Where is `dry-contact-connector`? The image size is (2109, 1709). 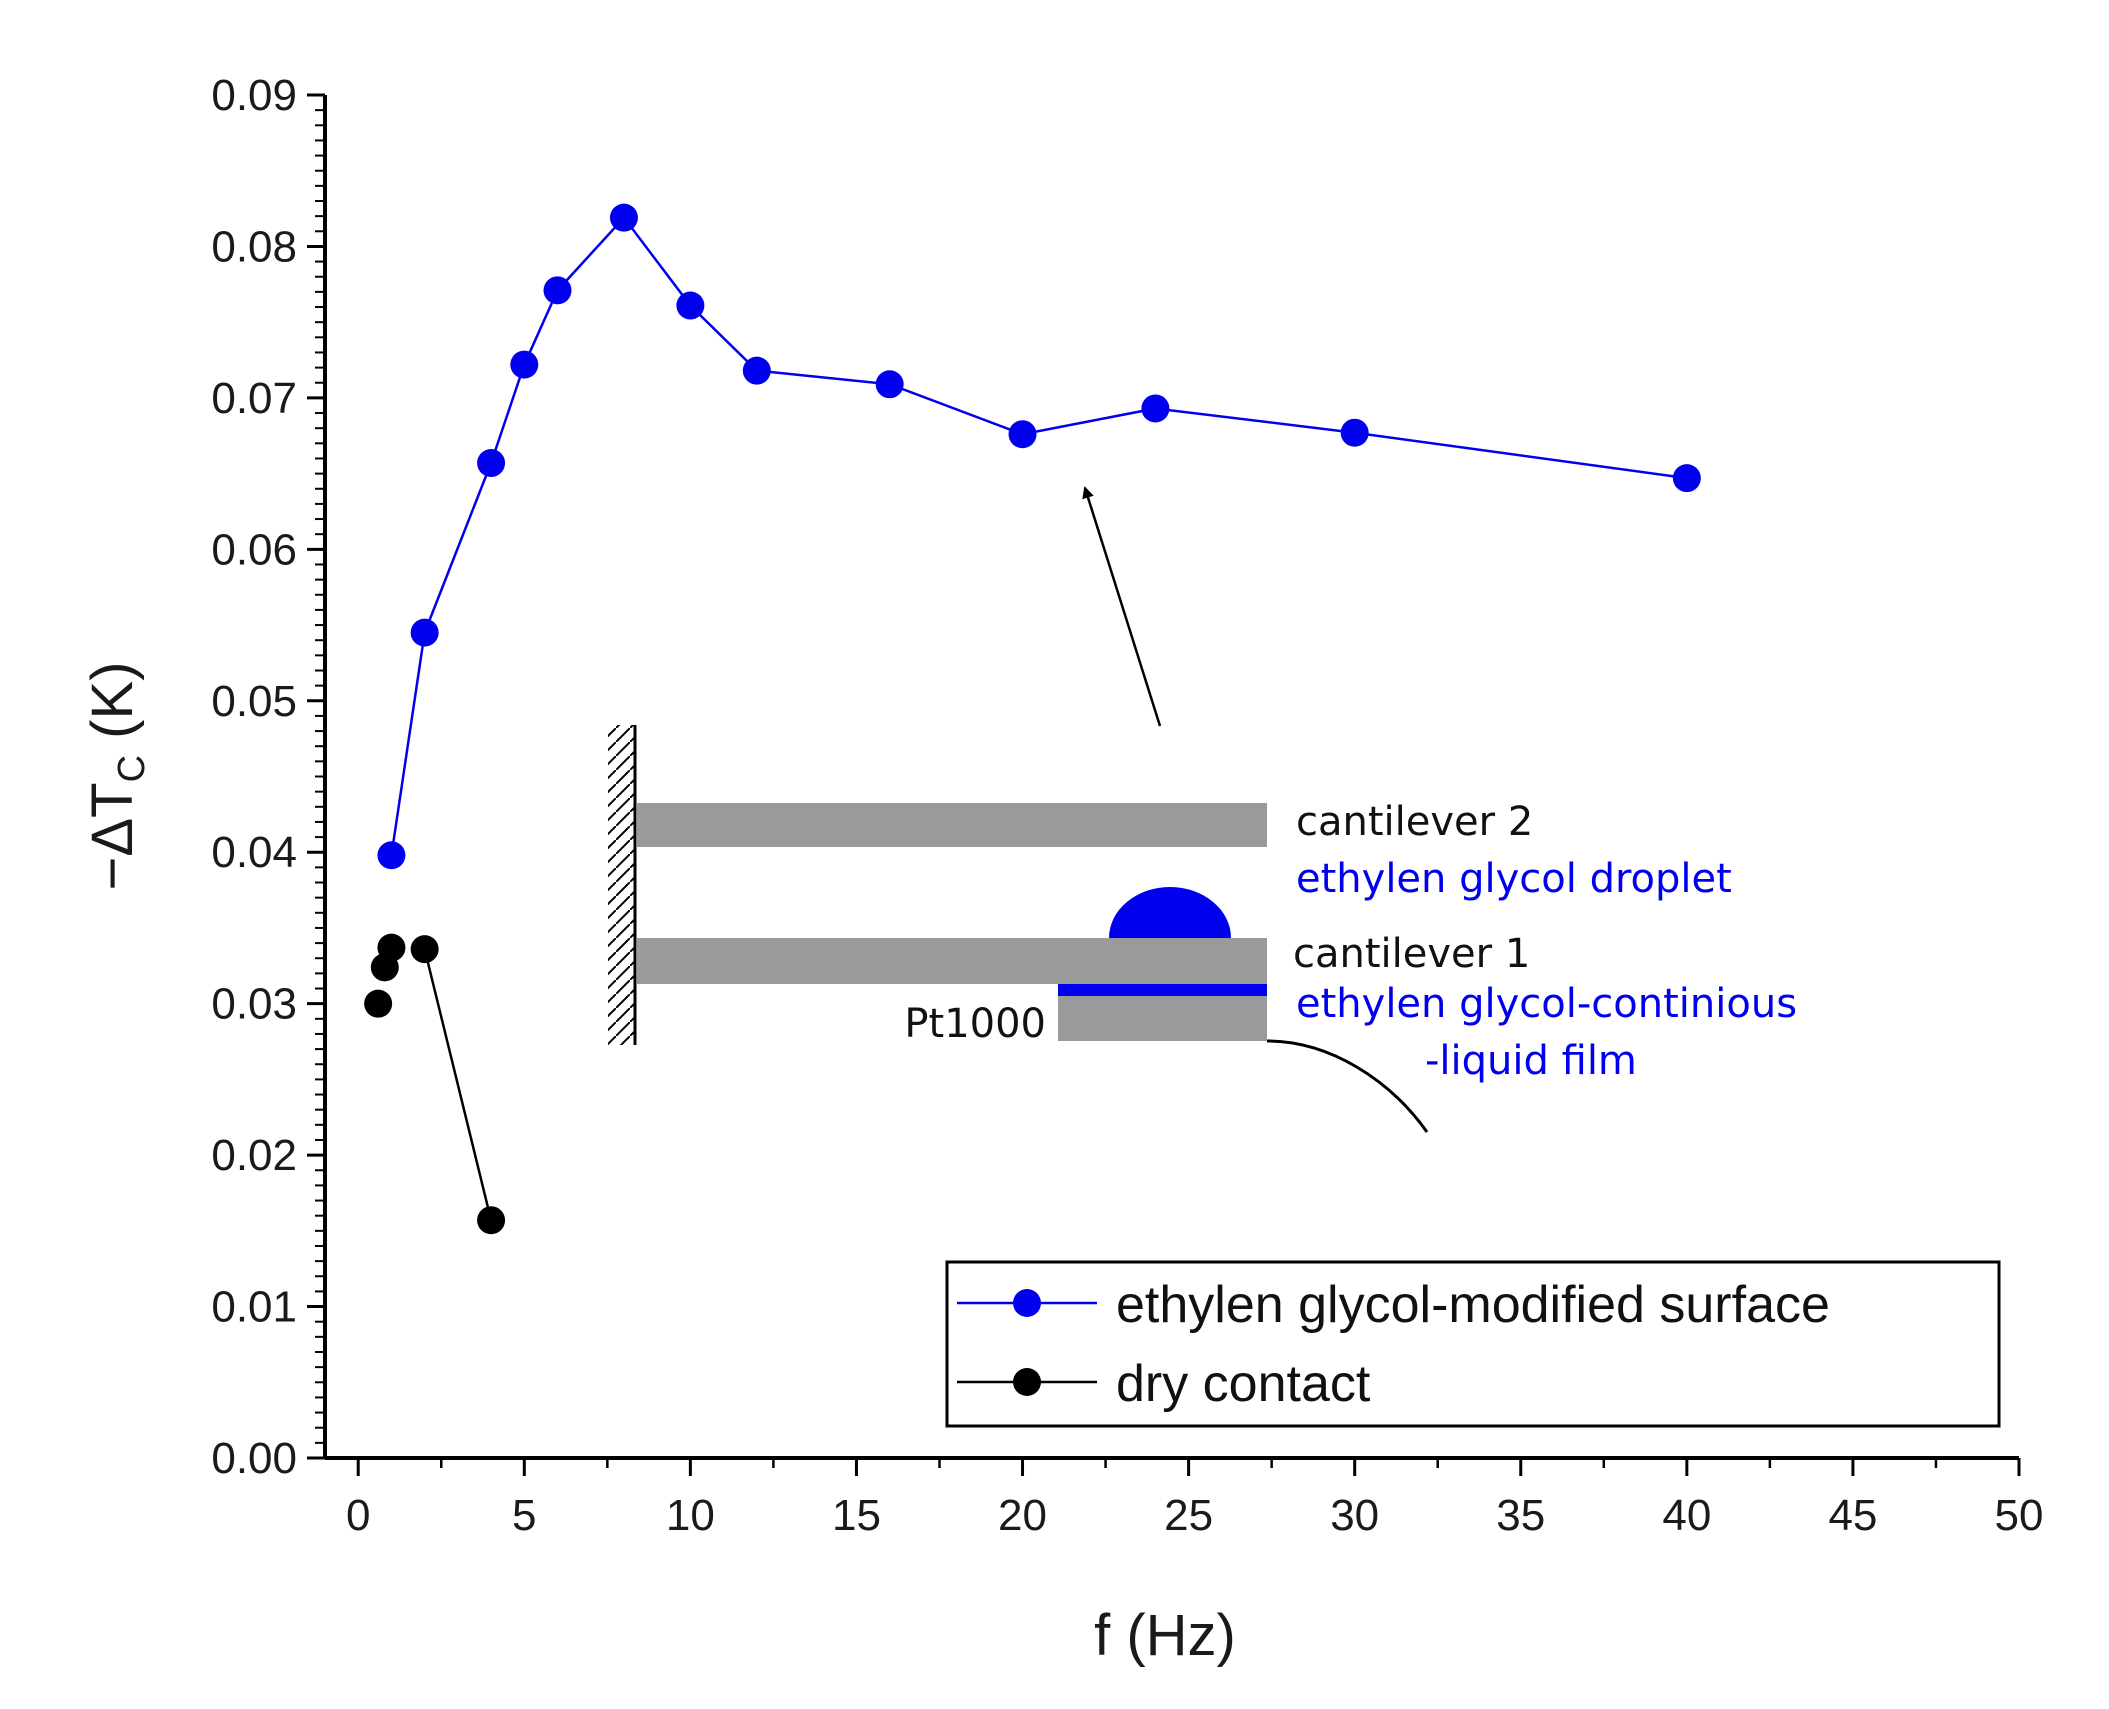
dry-contact-connector is located at coordinates (458, 1084).